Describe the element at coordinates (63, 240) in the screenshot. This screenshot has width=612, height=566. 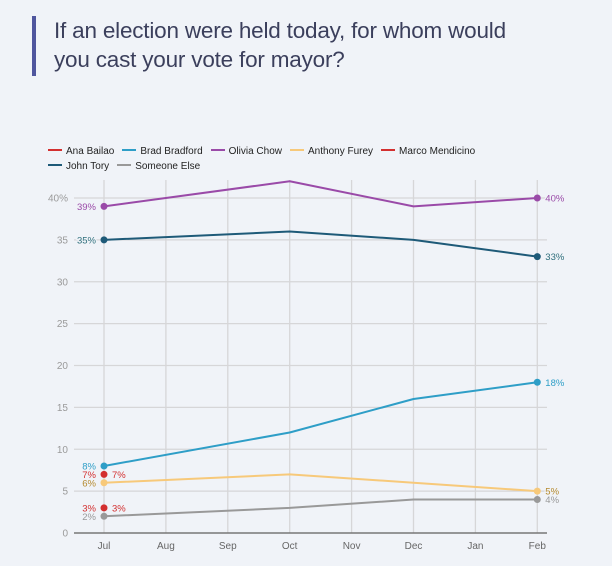
I see `y-tick-label: 35` at that location.